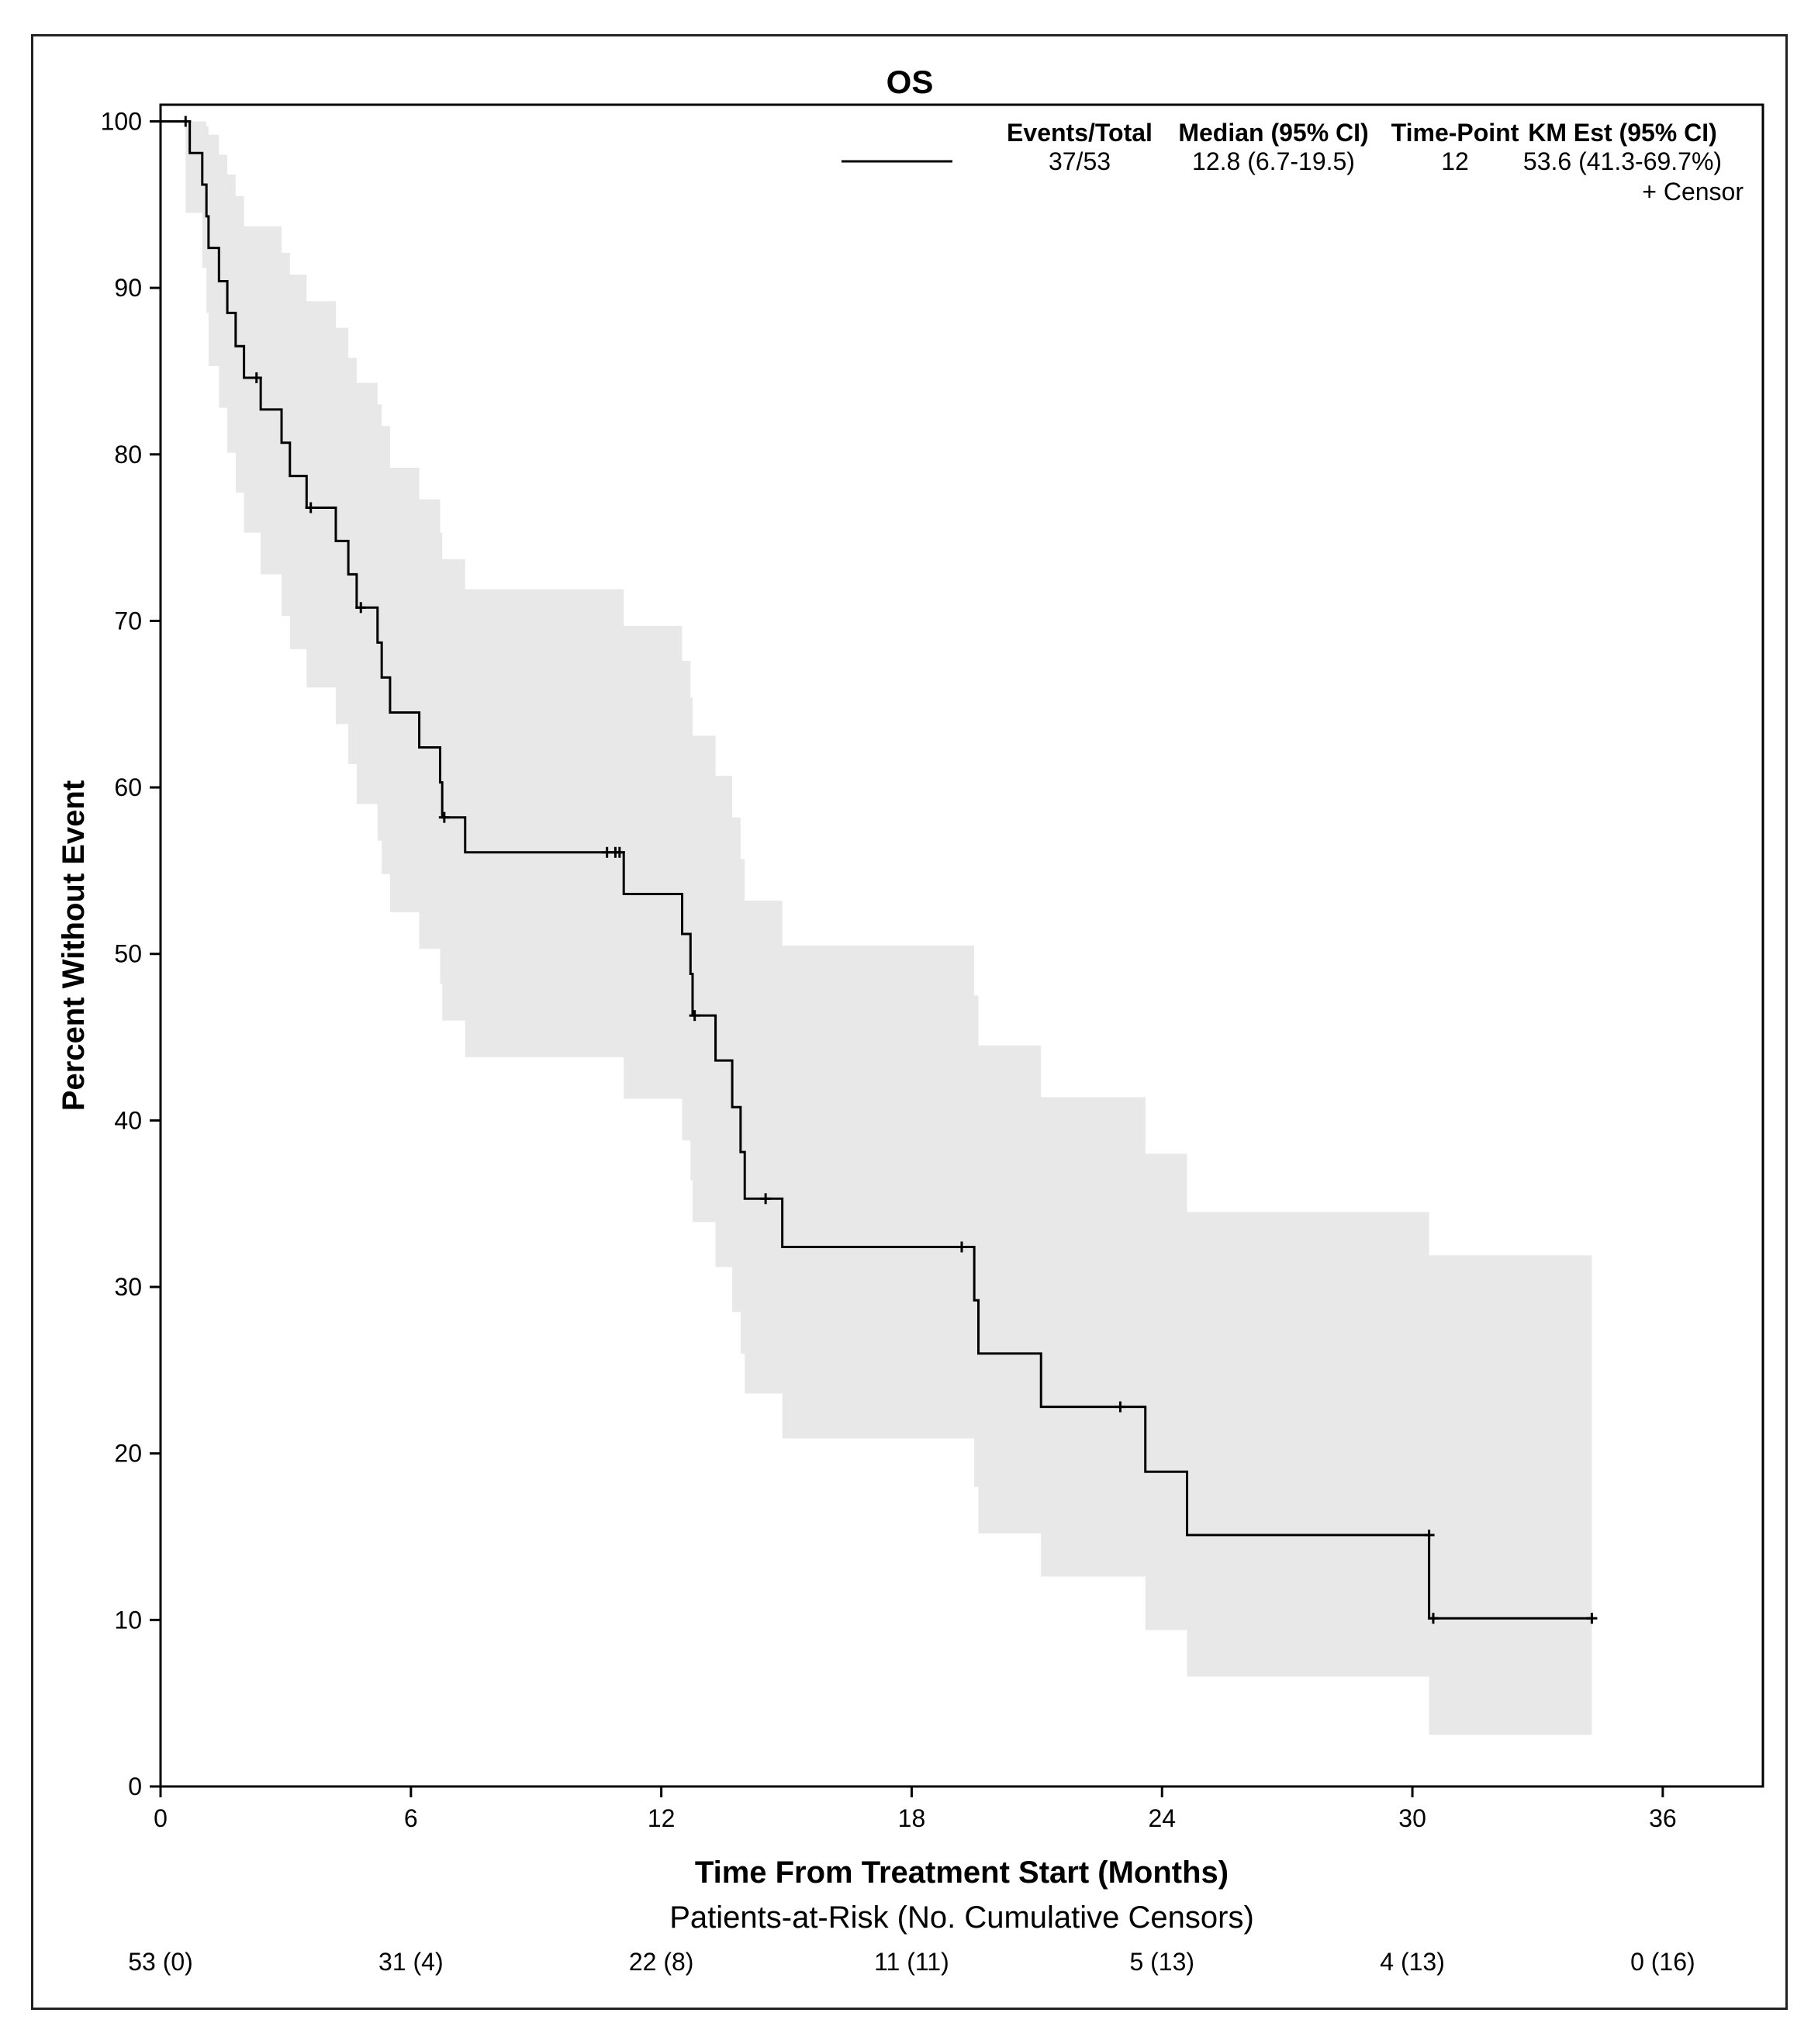 The width and height of the screenshot is (1811, 2044). I want to click on x-tick-label: 24, so click(1162, 1818).